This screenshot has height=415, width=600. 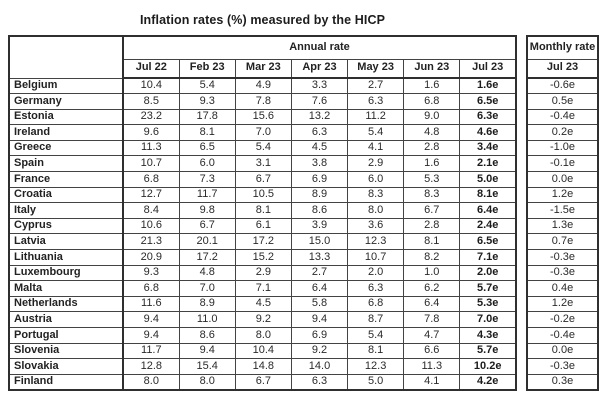 What do you see at coordinates (562, 288) in the screenshot?
I see `table-row: 0.4e` at bounding box center [562, 288].